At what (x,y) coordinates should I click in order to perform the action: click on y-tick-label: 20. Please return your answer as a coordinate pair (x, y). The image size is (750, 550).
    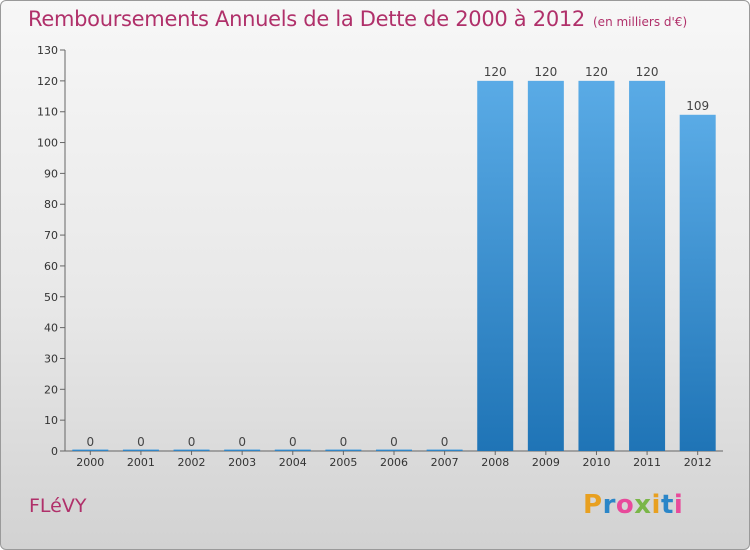
    Looking at the image, I should click on (51, 389).